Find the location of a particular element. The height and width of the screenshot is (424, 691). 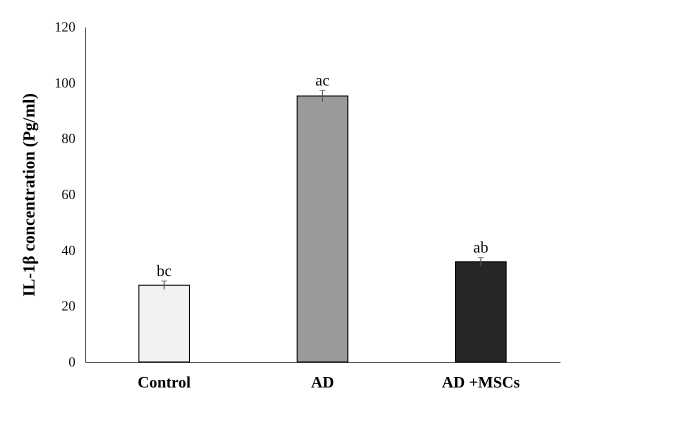

y-tick-label: 80 is located at coordinates (69, 140).